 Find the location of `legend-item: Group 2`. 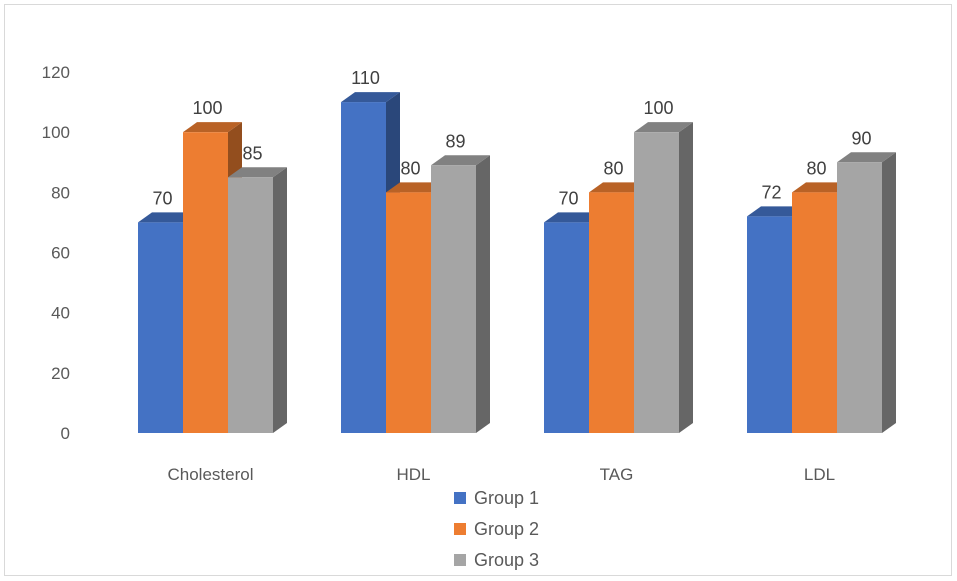

legend-item: Group 2 is located at coordinates (496, 529).